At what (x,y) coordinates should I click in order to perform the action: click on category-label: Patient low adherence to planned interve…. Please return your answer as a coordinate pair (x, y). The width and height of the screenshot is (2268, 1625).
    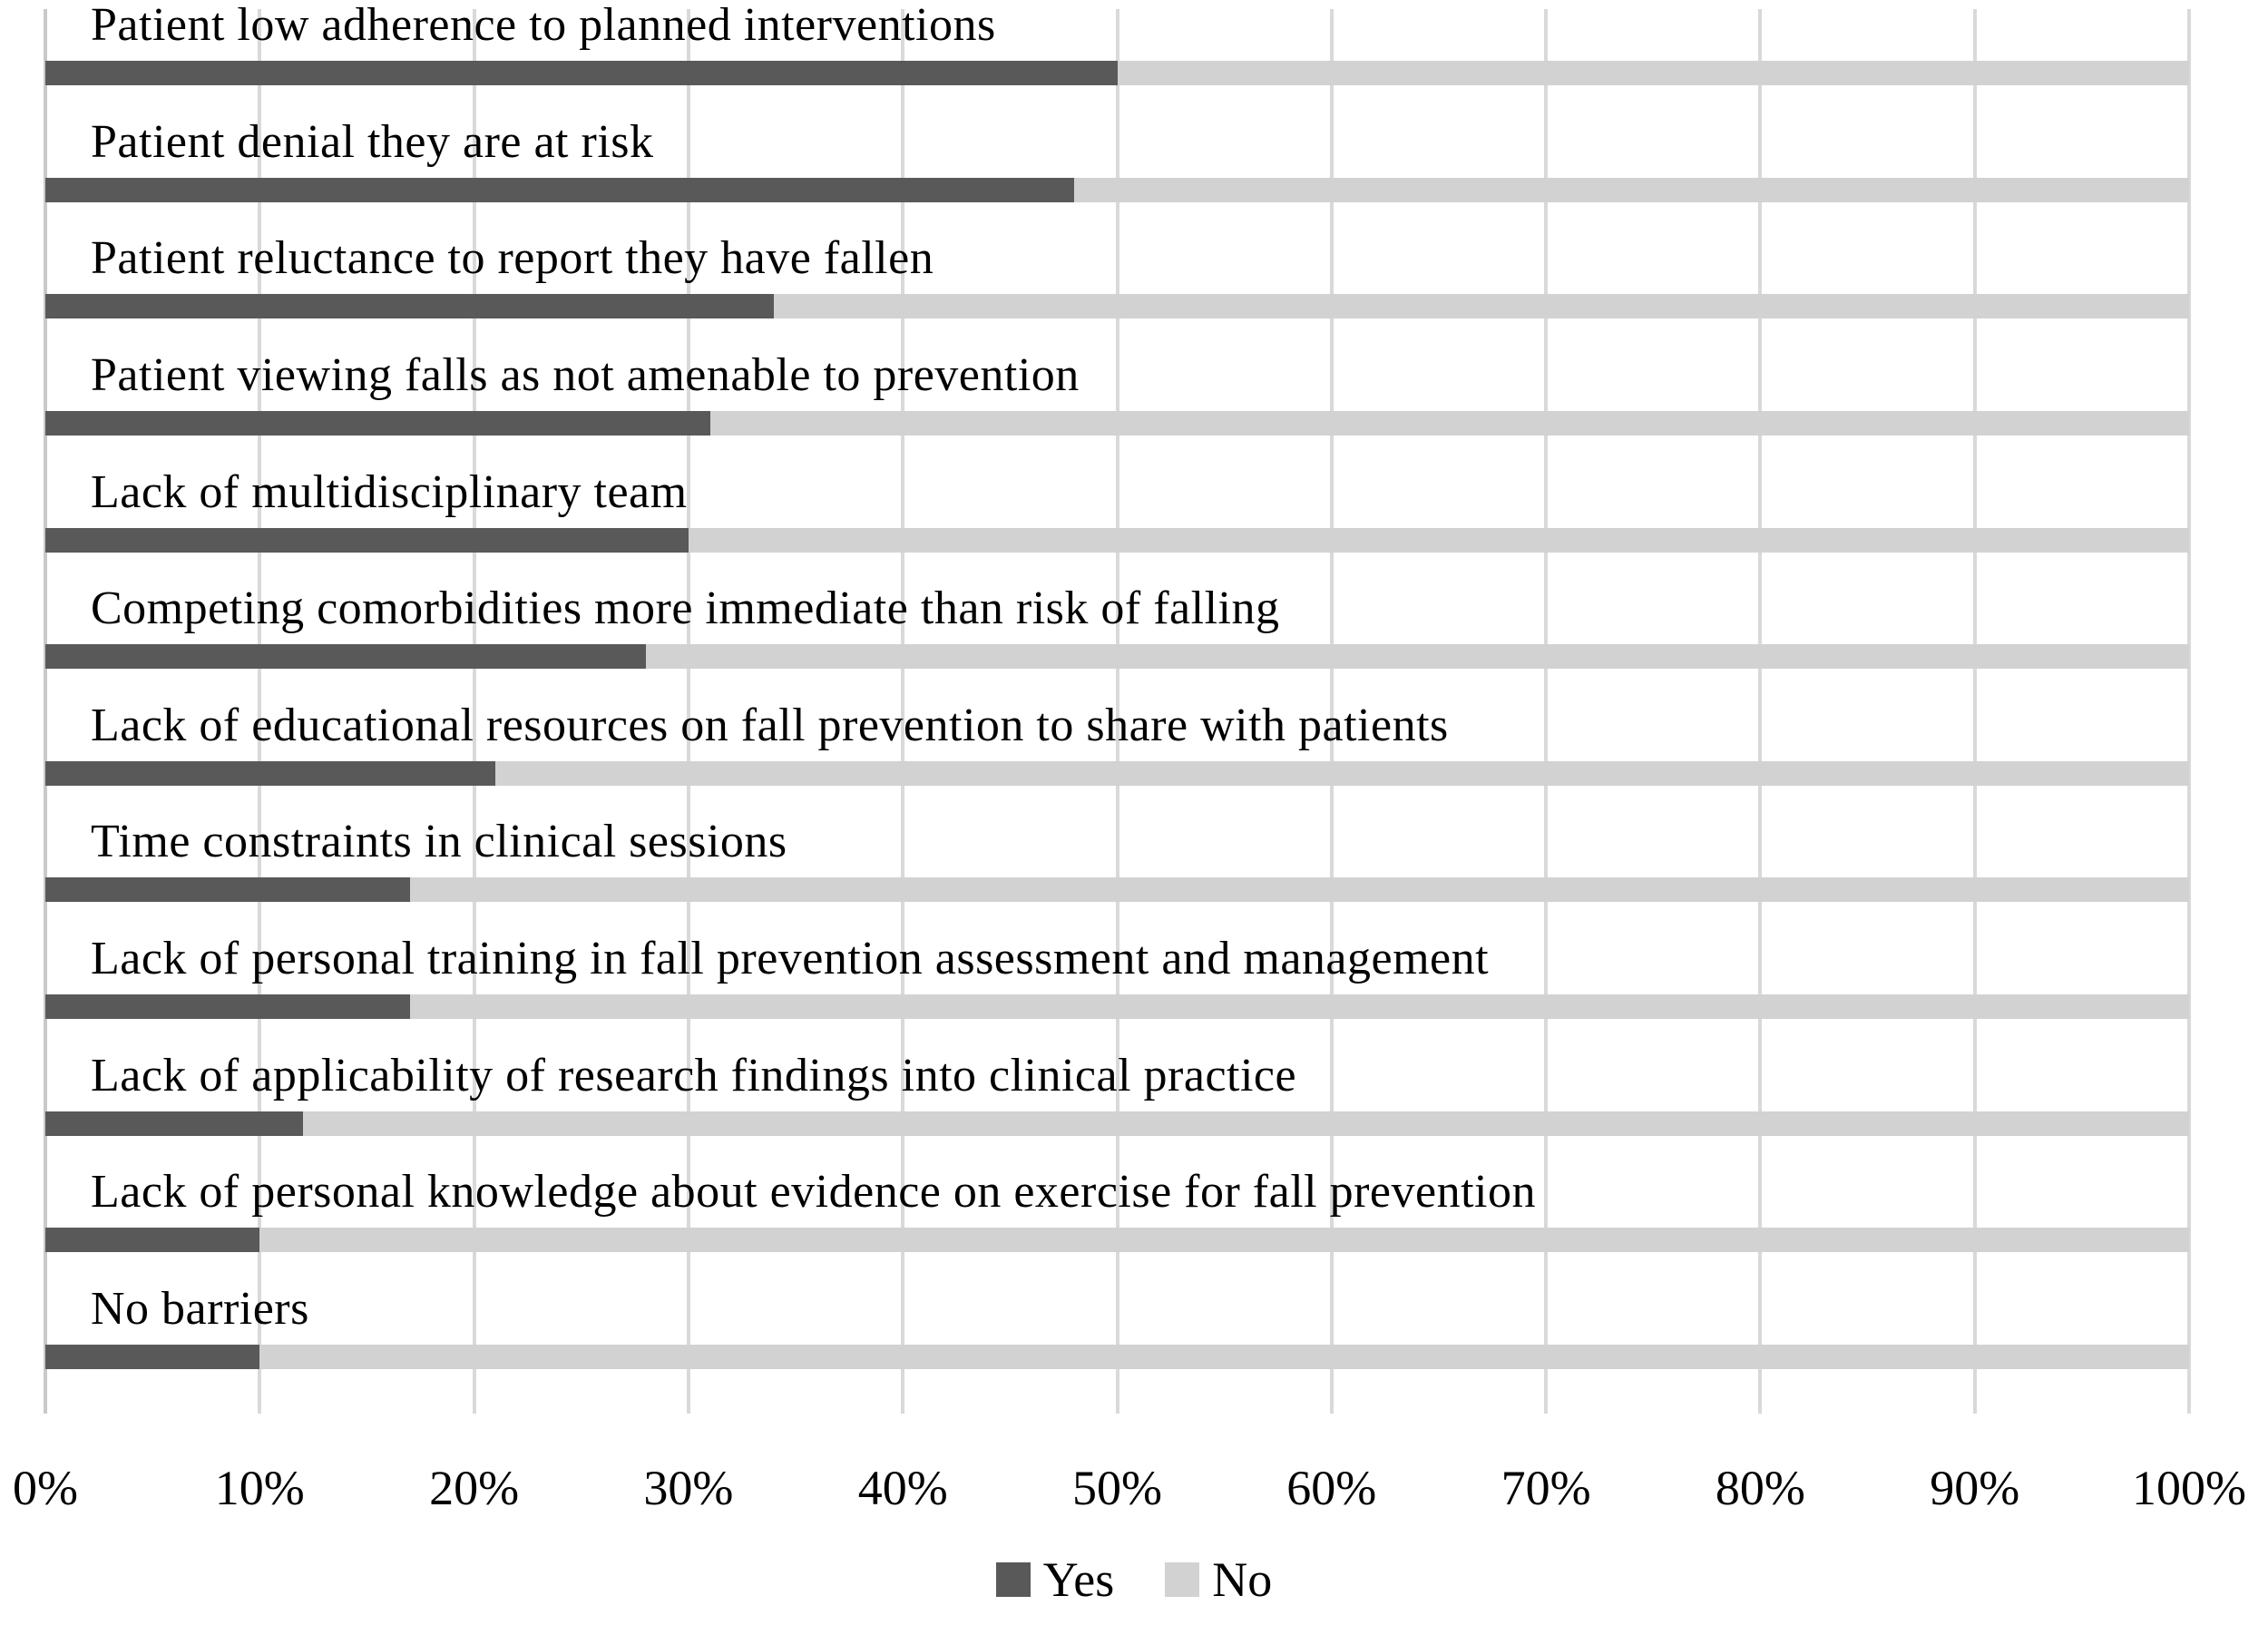
    Looking at the image, I should click on (543, 25).